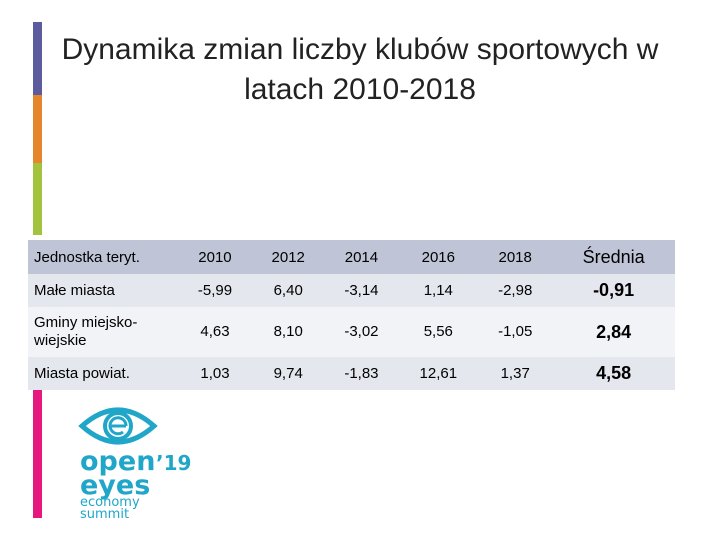 This screenshot has height=540, width=720. I want to click on table-cell: -2,98, so click(515, 290).